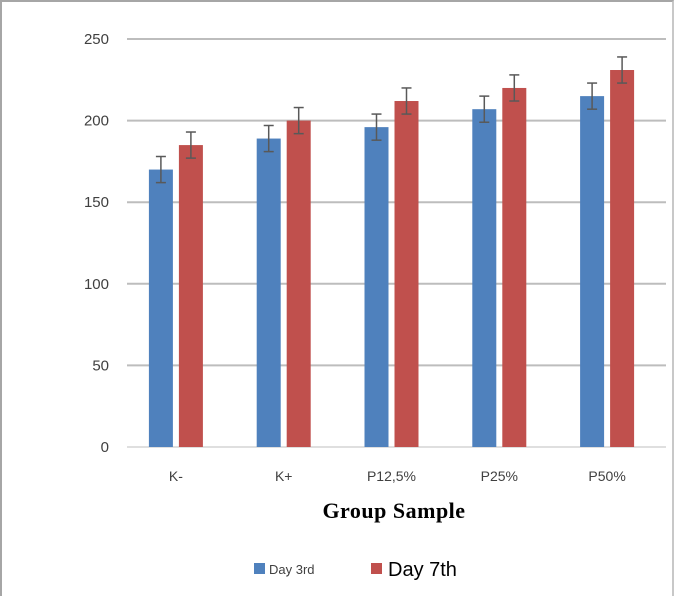 Image resolution: width=674 pixels, height=598 pixels. Describe the element at coordinates (376, 568) in the screenshot. I see `legend-swatch-day-7th` at that location.